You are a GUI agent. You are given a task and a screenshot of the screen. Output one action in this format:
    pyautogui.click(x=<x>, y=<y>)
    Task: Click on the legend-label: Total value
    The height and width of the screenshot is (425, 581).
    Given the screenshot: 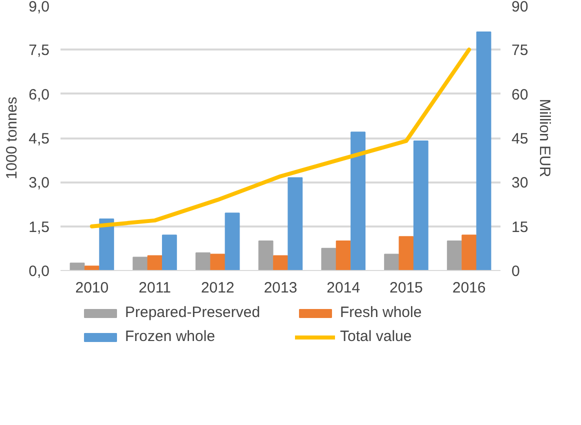 What is the action you would take?
    pyautogui.click(x=376, y=336)
    